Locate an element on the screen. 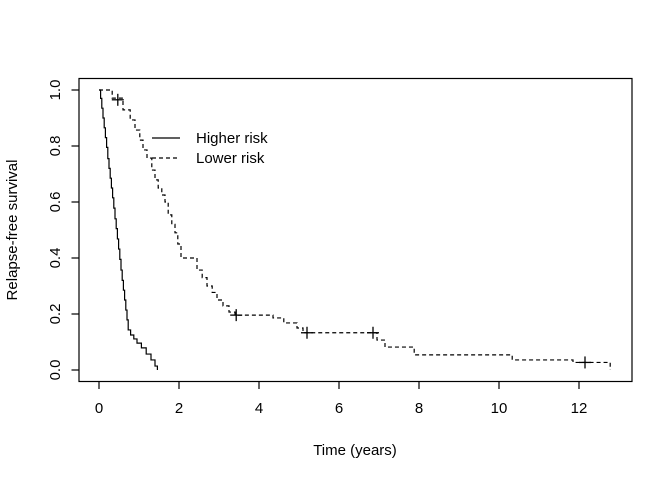  x-tick-label: 8 is located at coordinates (419, 408).